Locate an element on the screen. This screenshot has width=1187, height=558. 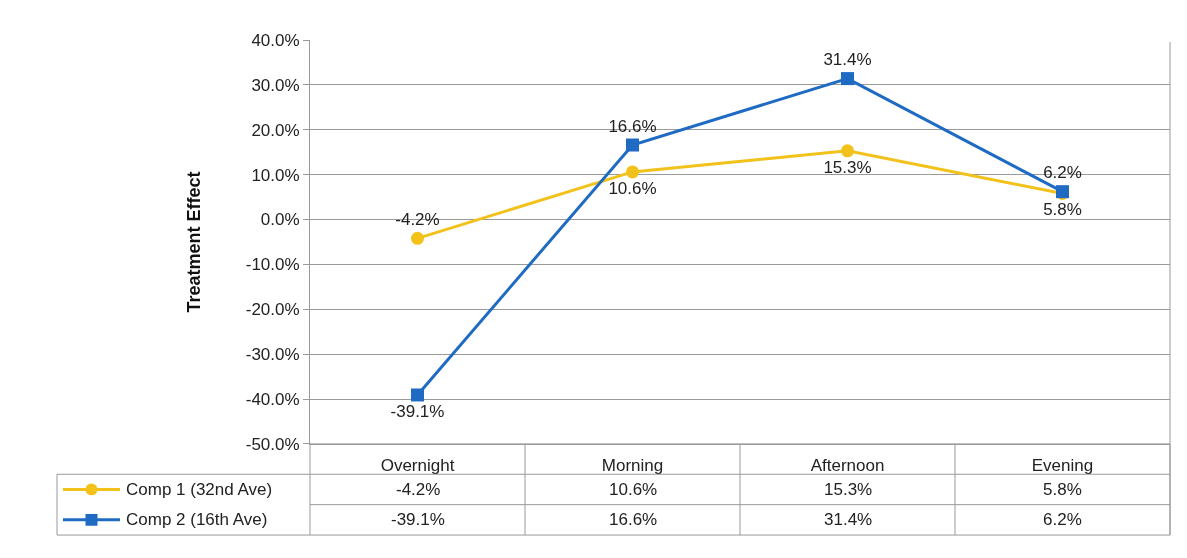
data-label: 31.4% is located at coordinates (848, 519).